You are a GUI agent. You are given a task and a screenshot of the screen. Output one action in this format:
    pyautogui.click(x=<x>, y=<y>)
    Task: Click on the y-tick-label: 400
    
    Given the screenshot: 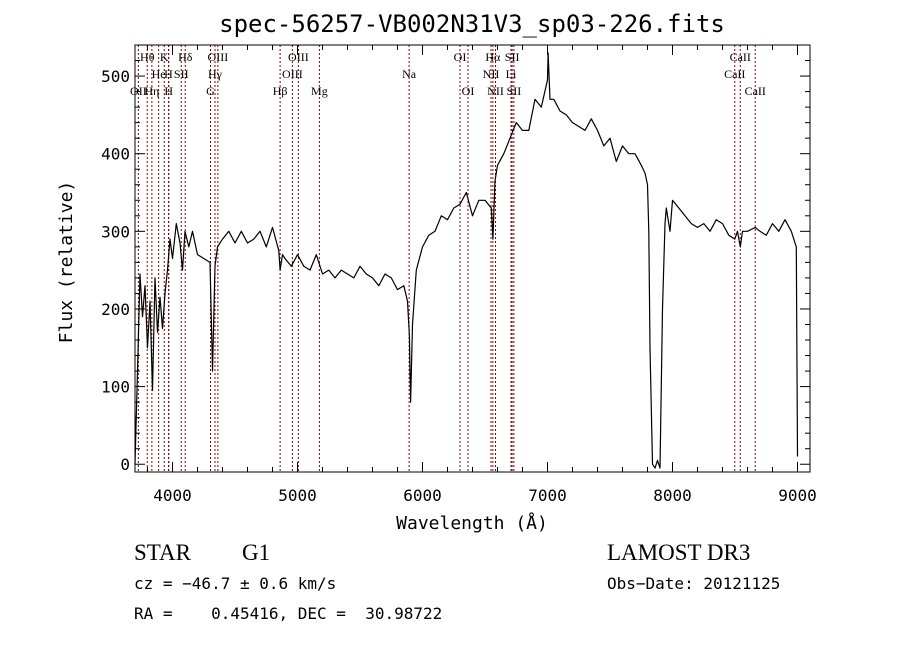 What is the action you would take?
    pyautogui.click(x=115, y=154)
    